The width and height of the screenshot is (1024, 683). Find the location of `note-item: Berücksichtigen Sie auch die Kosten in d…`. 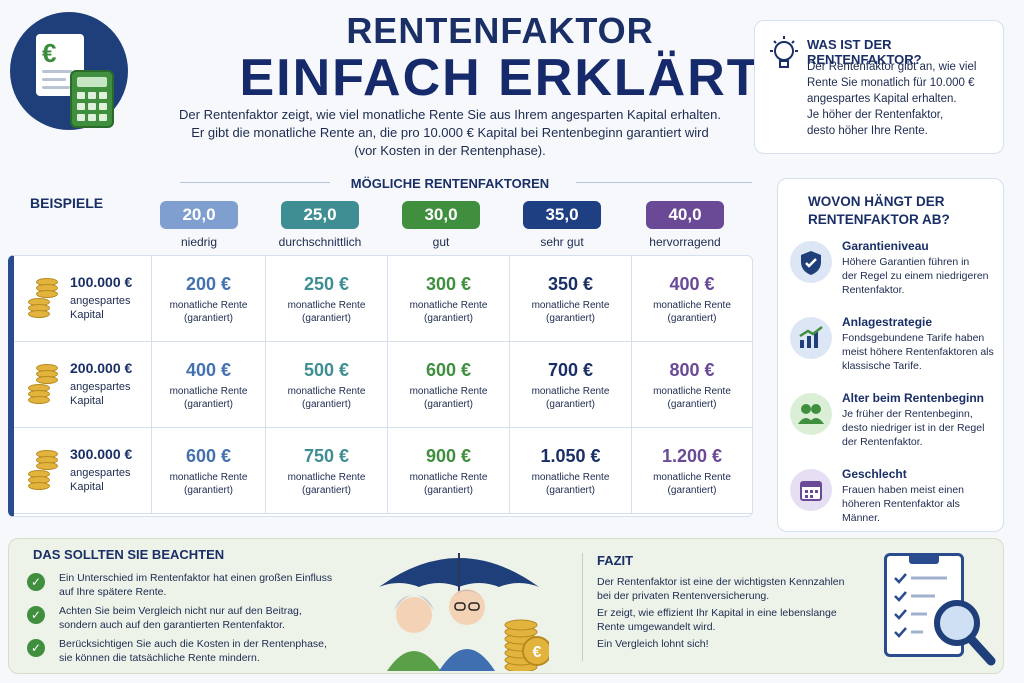

note-item: Berücksichtigen Sie auch die Kosten in d… is located at coordinates (193, 651).